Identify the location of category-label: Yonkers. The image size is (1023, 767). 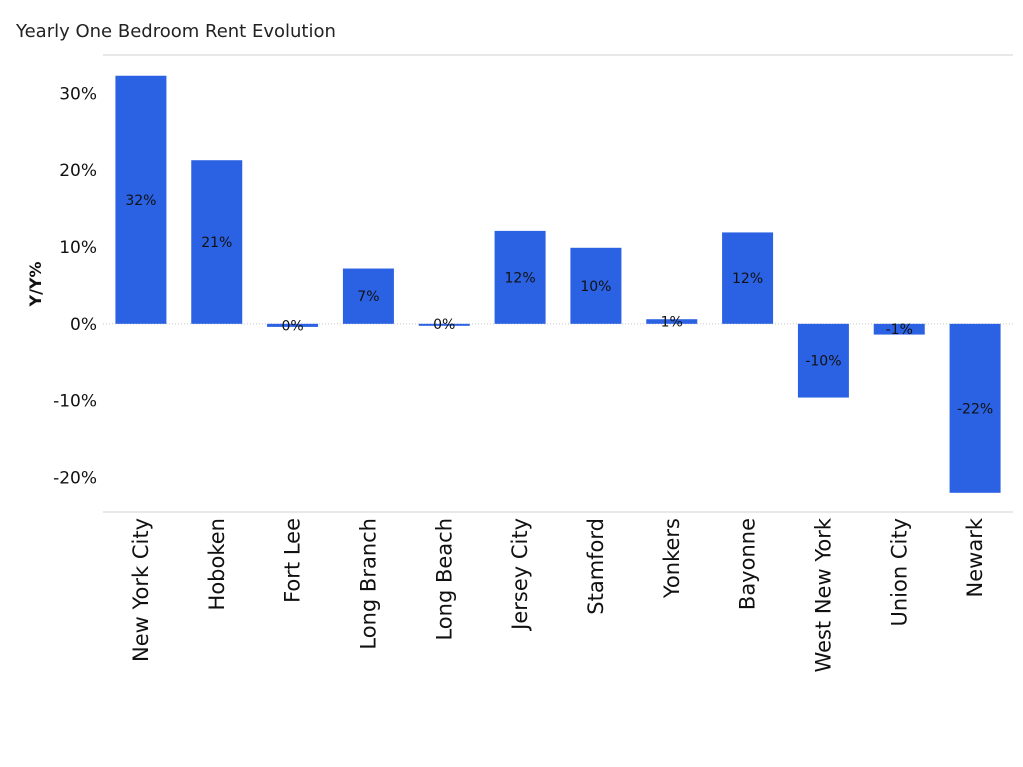
(672, 558).